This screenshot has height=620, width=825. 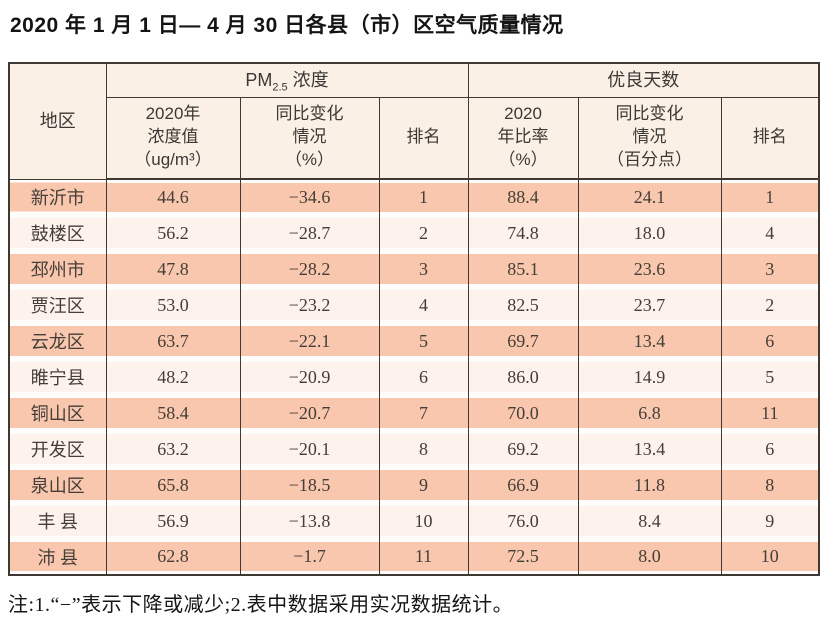 I want to click on good-change-cell: 8.0, so click(x=650, y=557).